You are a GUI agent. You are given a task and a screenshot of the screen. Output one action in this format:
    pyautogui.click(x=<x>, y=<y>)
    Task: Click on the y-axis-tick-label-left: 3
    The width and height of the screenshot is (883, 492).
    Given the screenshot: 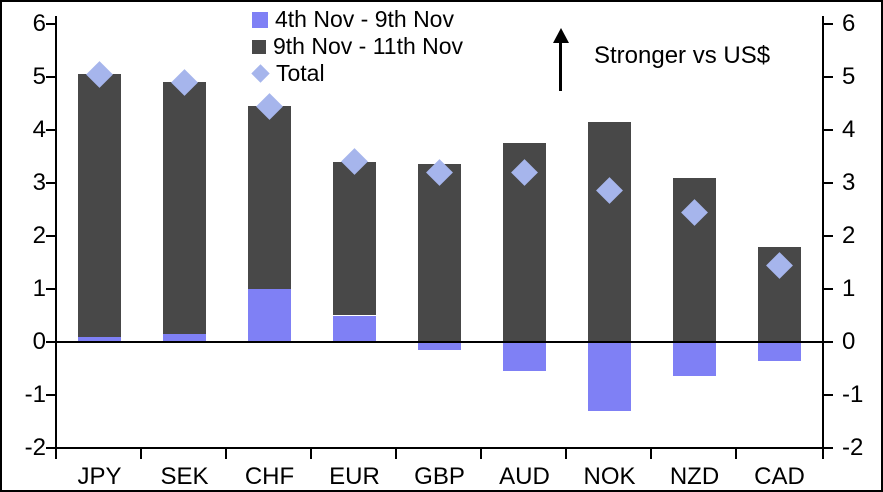 What is the action you would take?
    pyautogui.click(x=39, y=182)
    